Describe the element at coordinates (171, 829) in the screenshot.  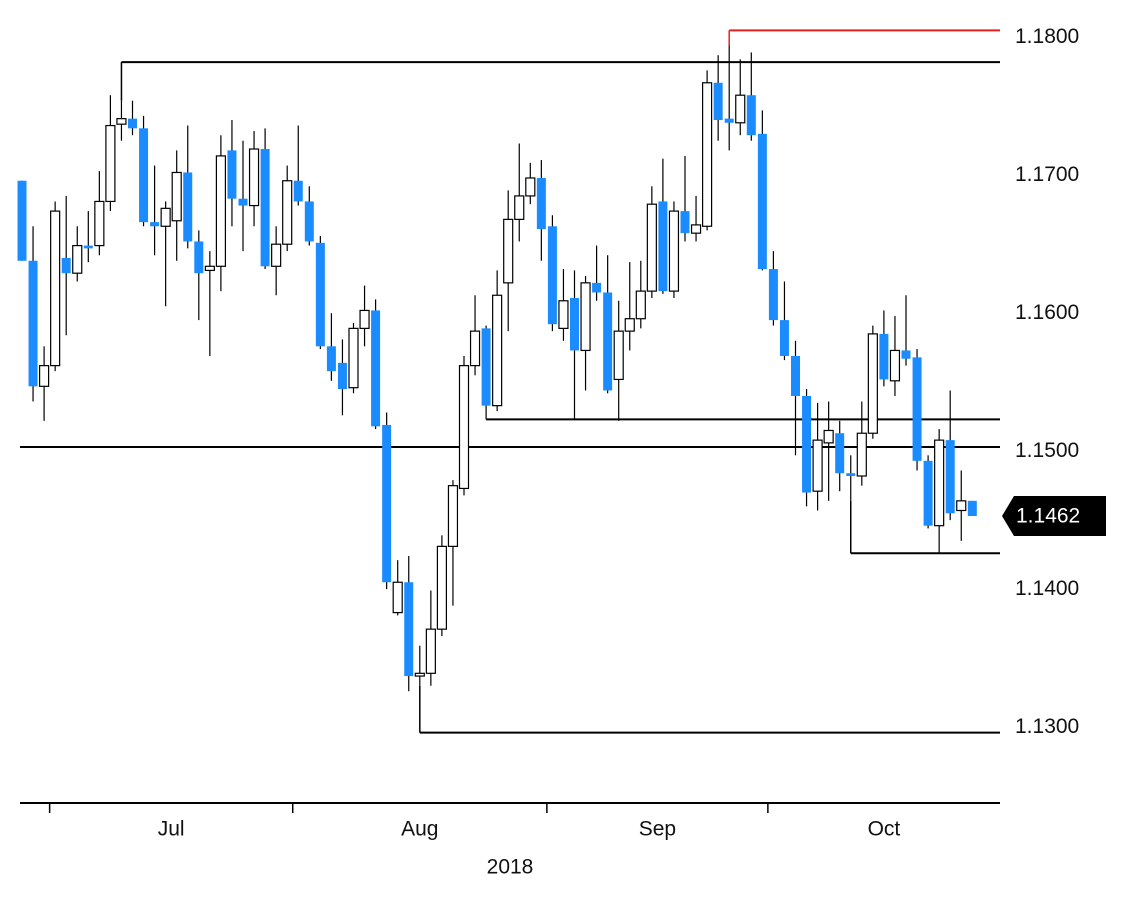
I see `x-tick-label: Jul` at that location.